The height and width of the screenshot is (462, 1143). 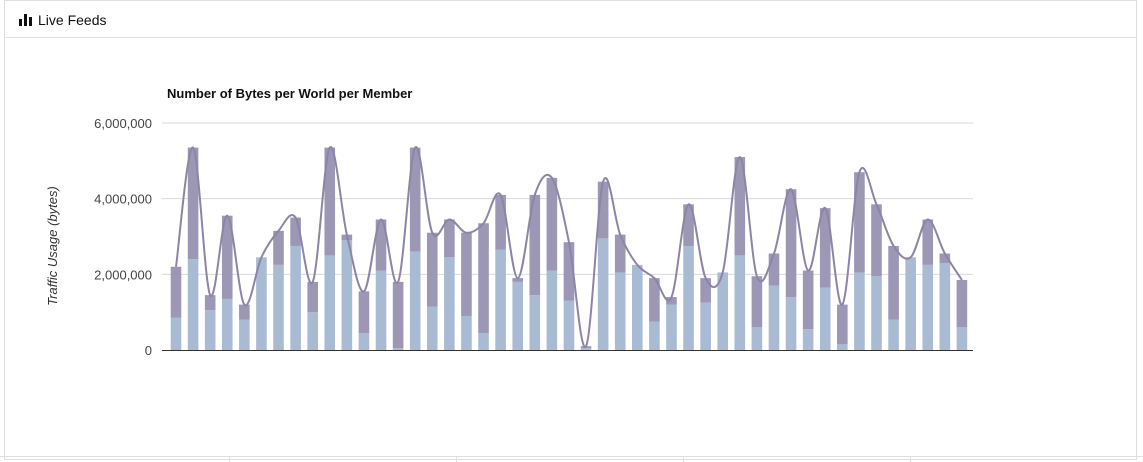 I want to click on chart-title: Number of Bytes per World per Member, so click(x=289, y=93).